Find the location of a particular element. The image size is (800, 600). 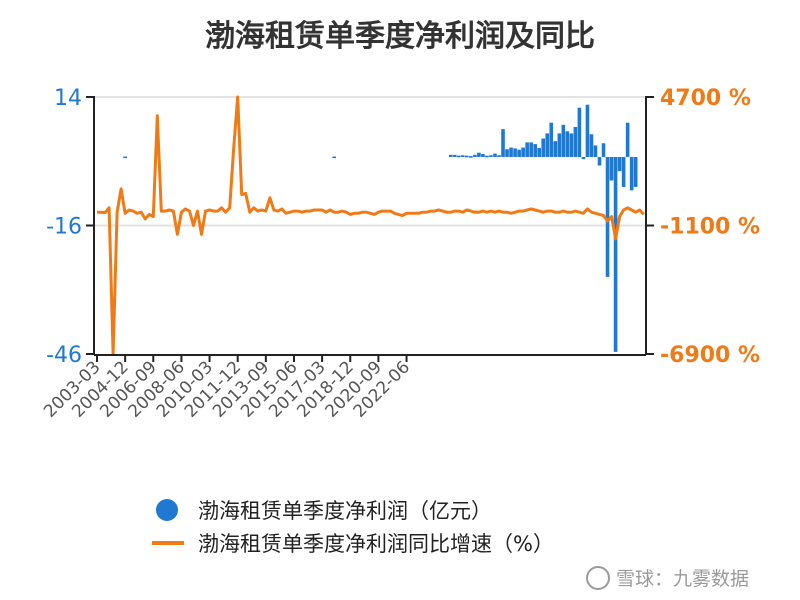

left-tick-label: -46 is located at coordinates (64, 355).